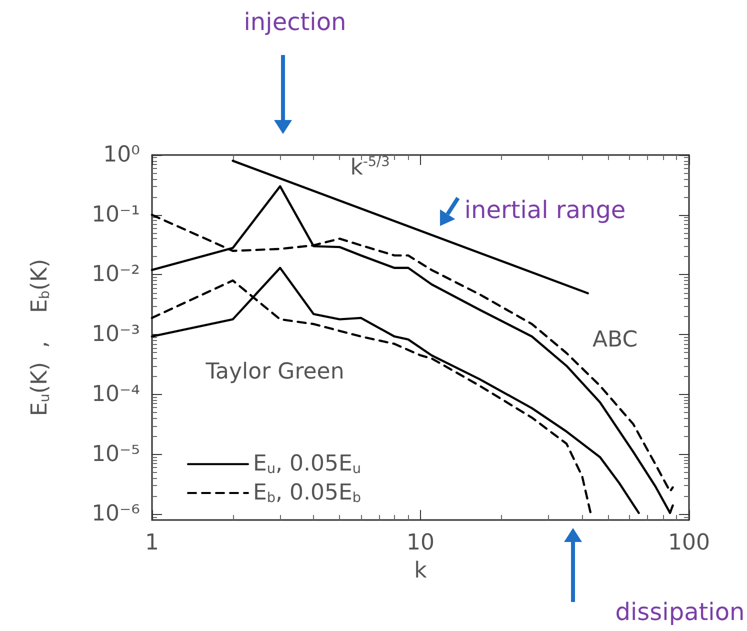 This screenshot has width=747, height=631. What do you see at coordinates (152, 543) in the screenshot?
I see `x-tick-label: 1` at bounding box center [152, 543].